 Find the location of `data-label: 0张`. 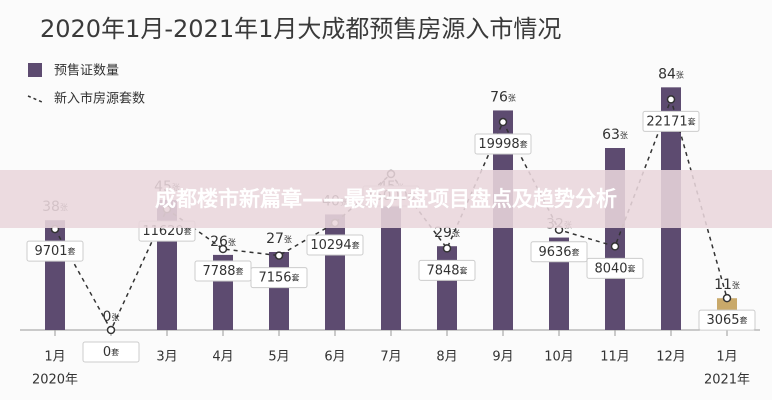

data-label: 0张 is located at coordinates (111, 317).